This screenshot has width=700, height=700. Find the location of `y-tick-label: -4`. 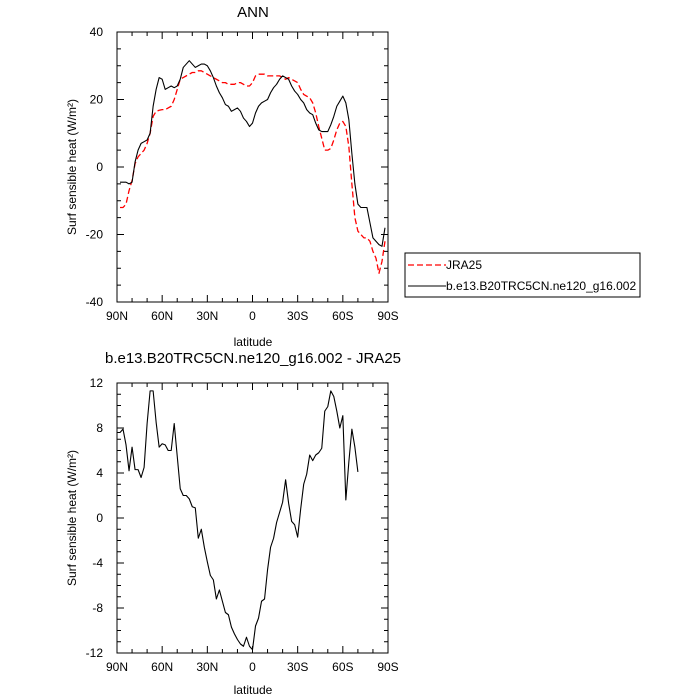

y-tick-label: -4 is located at coordinates (97, 563).